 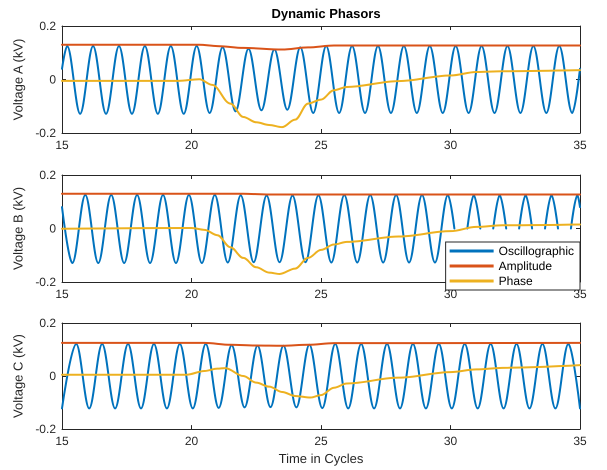 What do you see at coordinates (18, 228) in the screenshot?
I see `y-axis-title: Voltage B (kV)` at bounding box center [18, 228].